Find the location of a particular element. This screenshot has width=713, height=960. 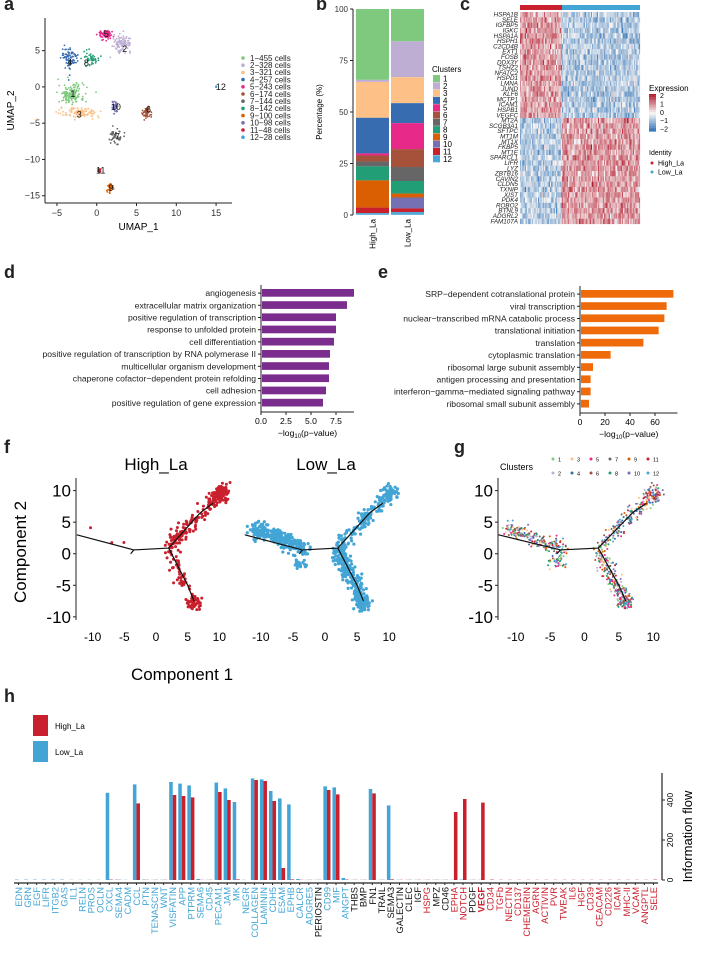

legend-swatch is located at coordinates (436, 144).